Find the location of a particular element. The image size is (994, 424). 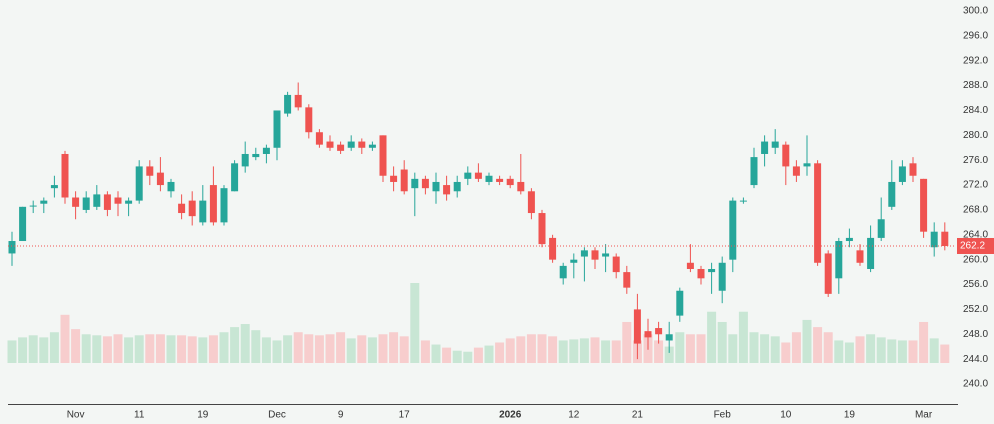

y-tick-label: 280.0 is located at coordinates (975, 135).